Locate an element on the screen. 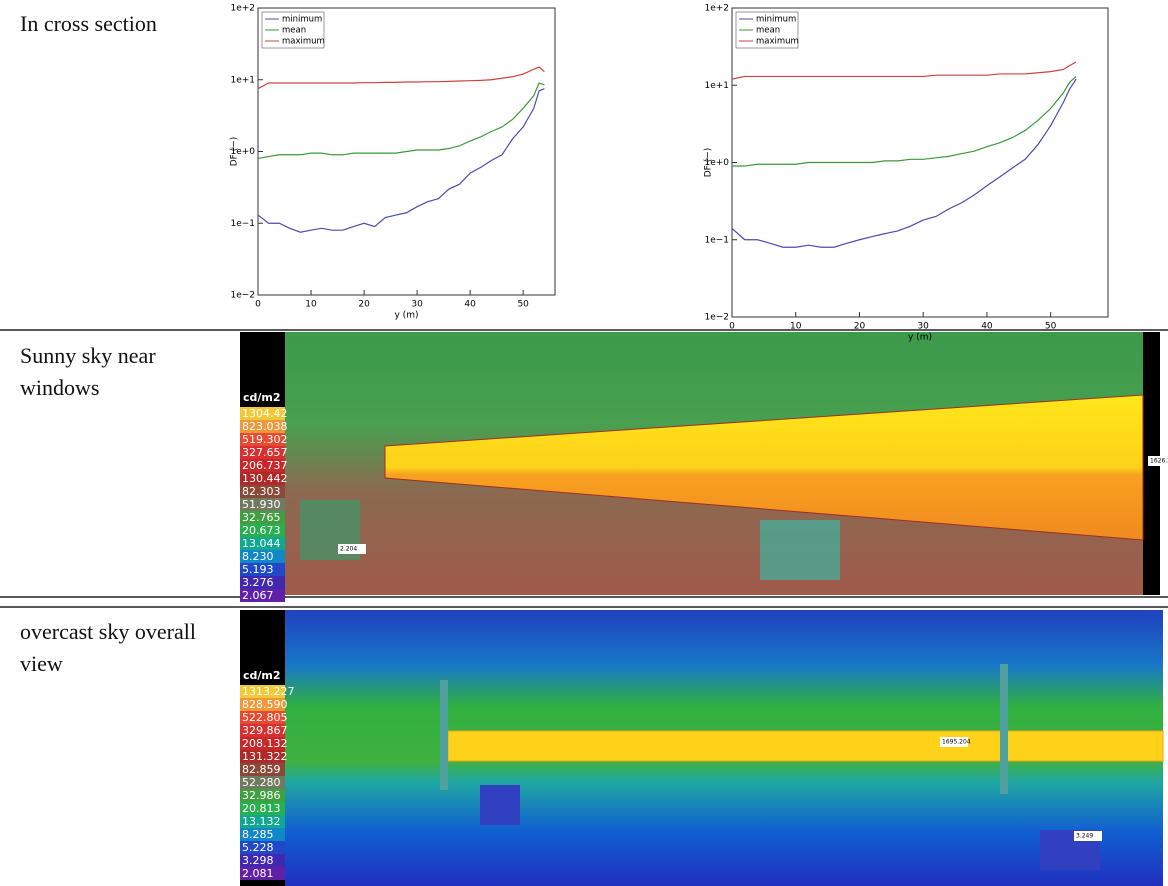 The width and height of the screenshot is (1168, 886). legend-label: maximum is located at coordinates (777, 42).